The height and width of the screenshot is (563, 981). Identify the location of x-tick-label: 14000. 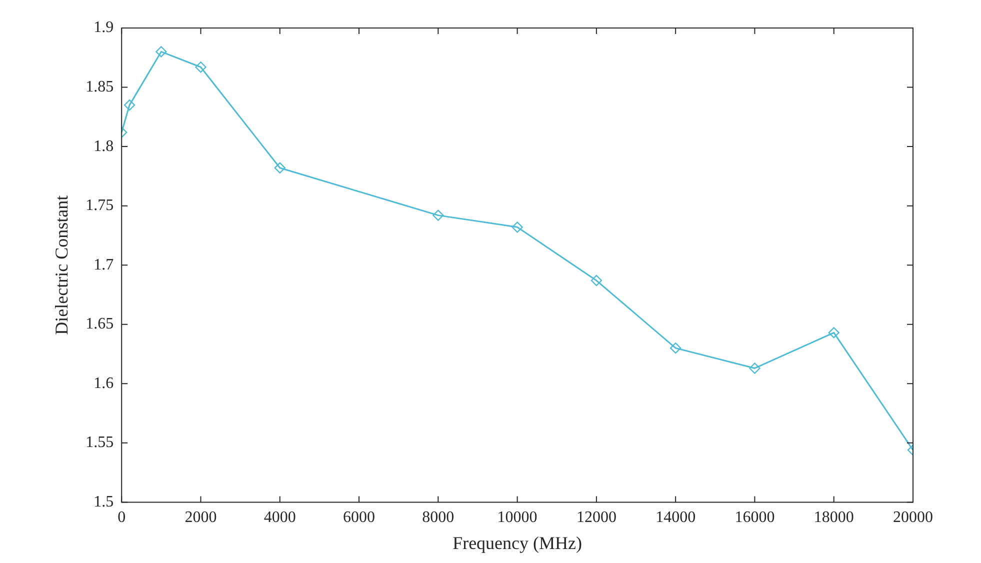
(676, 517).